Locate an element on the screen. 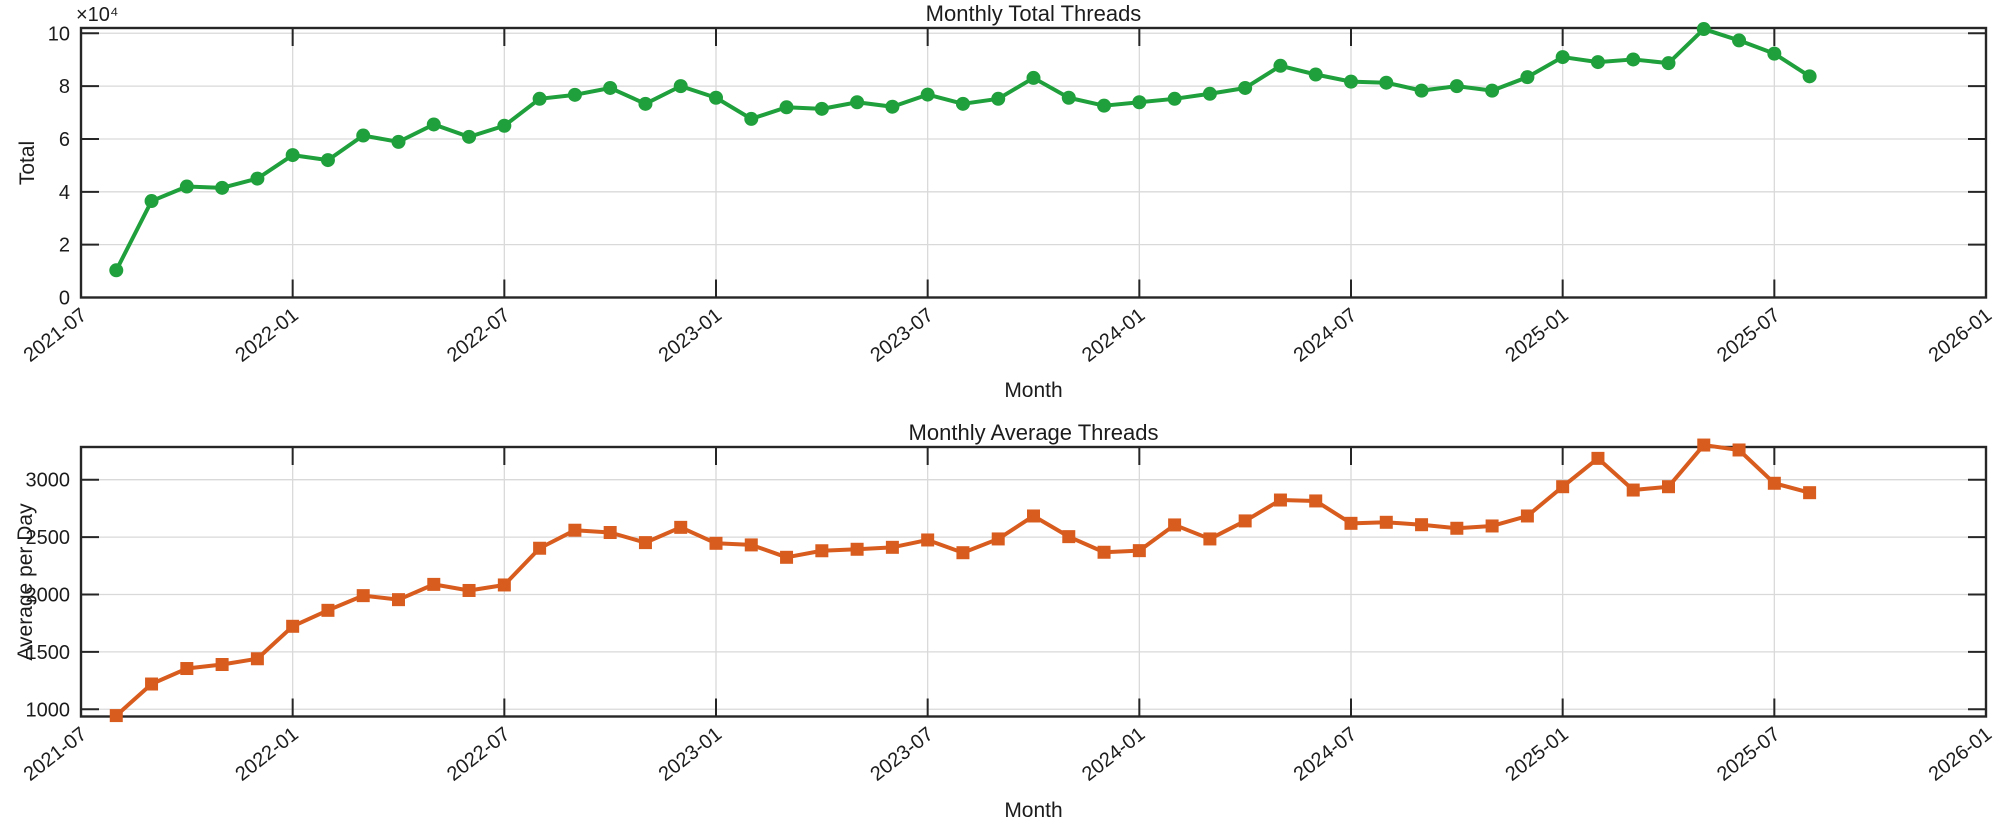  x-tick-label: 2025-07 is located at coordinates (1748, 754).